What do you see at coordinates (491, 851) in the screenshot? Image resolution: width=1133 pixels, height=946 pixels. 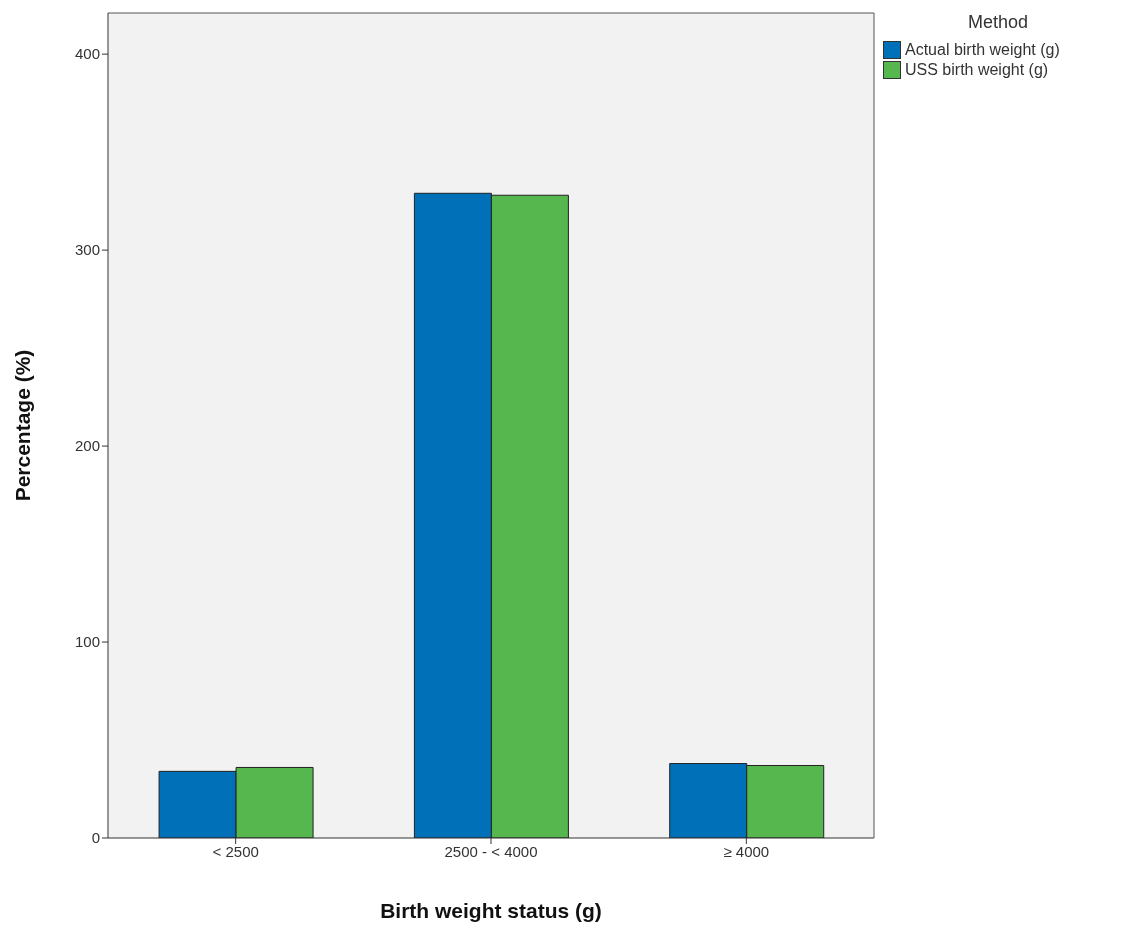 I see `x-tick-label: 2500 - < 4000` at bounding box center [491, 851].